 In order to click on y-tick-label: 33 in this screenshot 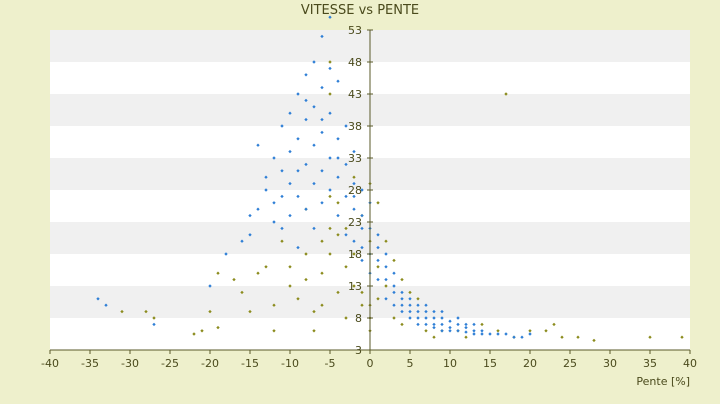, I will do `click(355, 158)`.